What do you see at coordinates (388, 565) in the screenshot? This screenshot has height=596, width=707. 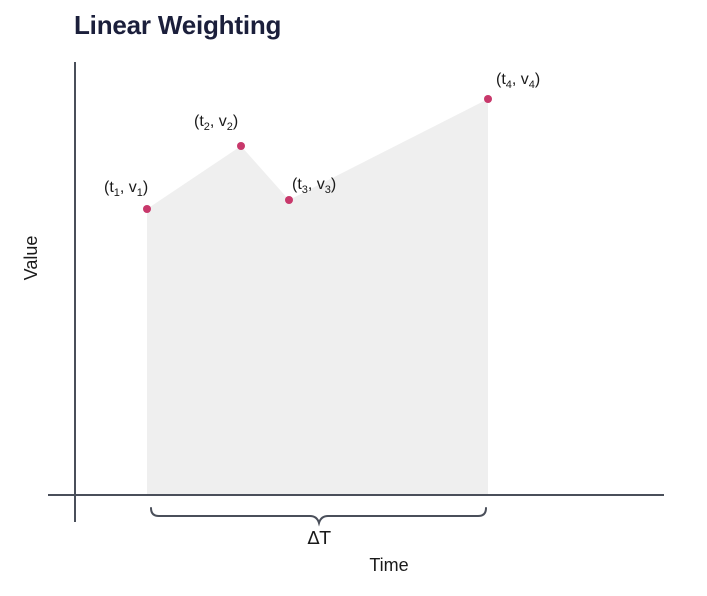 I see `x-axis-label: Time` at bounding box center [388, 565].